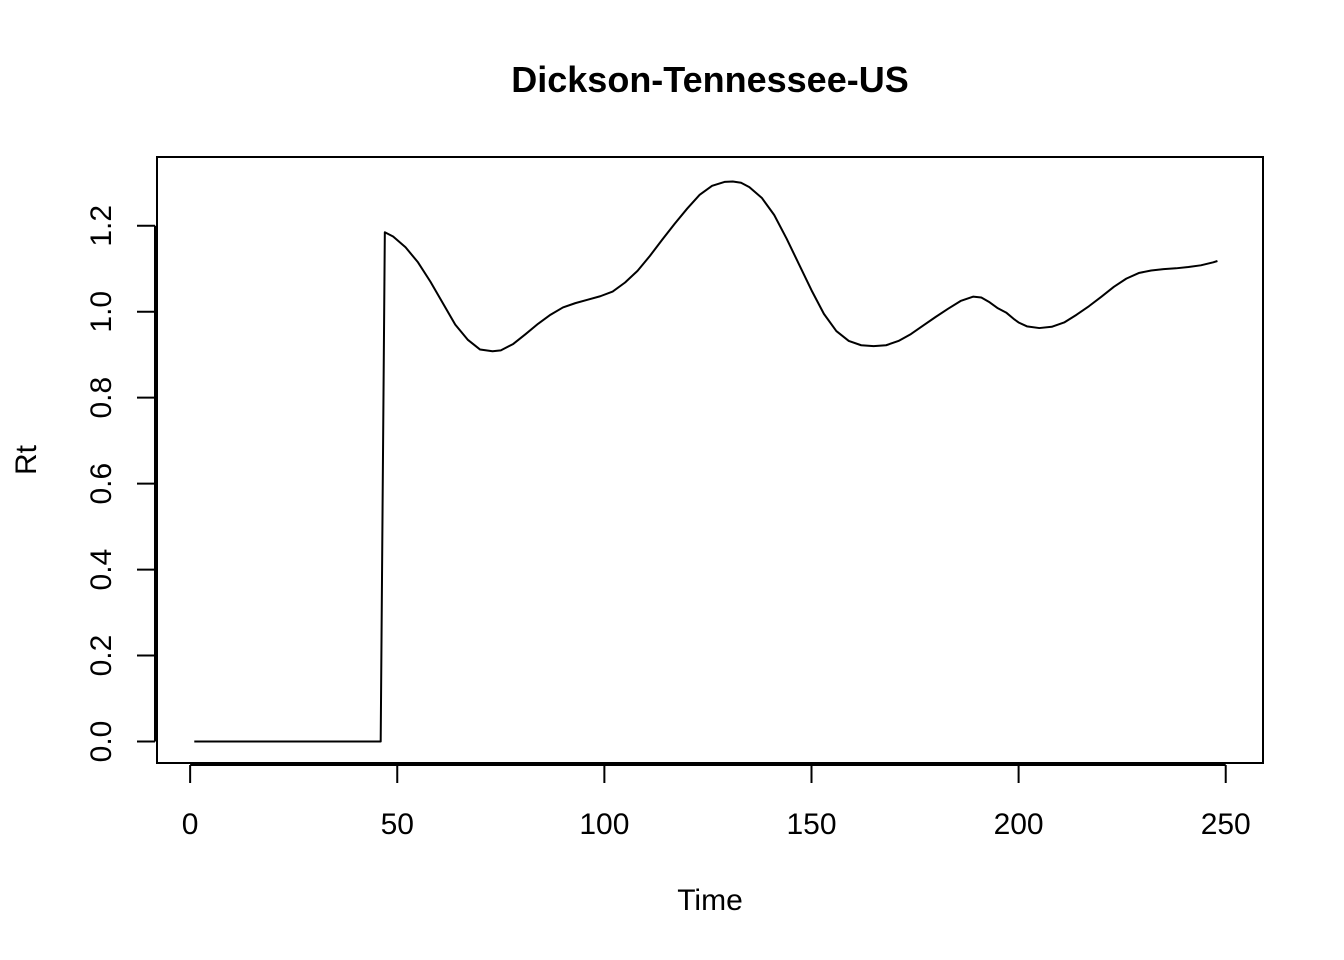 The width and height of the screenshot is (1344, 960). Describe the element at coordinates (101, 656) in the screenshot. I see `y-tick-label: 0.2` at that location.